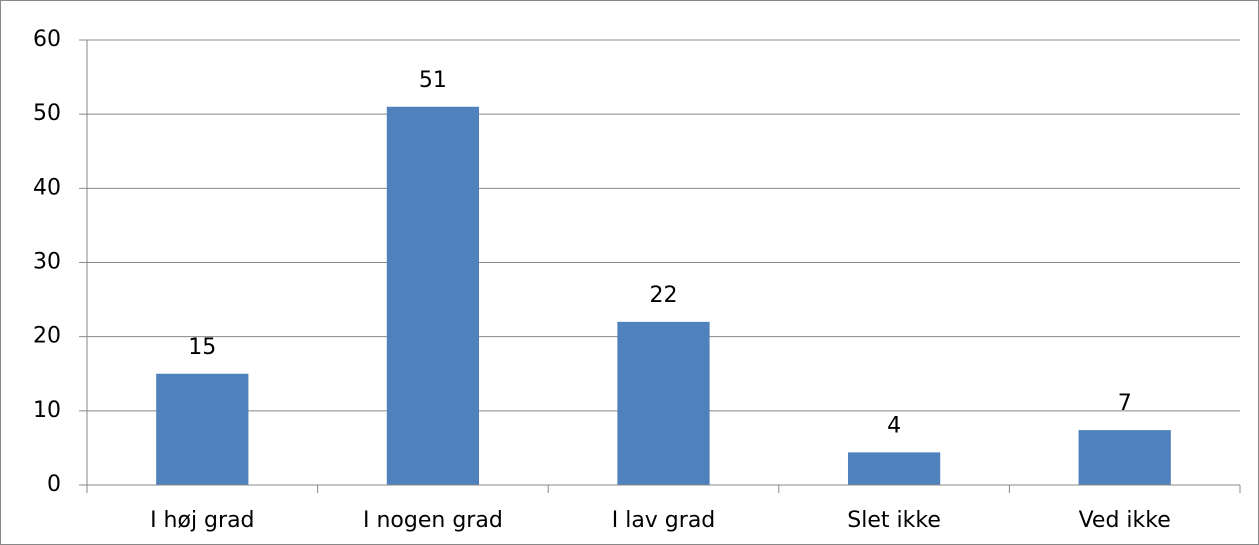  What do you see at coordinates (1125, 403) in the screenshot?
I see `data-label: 7` at bounding box center [1125, 403].